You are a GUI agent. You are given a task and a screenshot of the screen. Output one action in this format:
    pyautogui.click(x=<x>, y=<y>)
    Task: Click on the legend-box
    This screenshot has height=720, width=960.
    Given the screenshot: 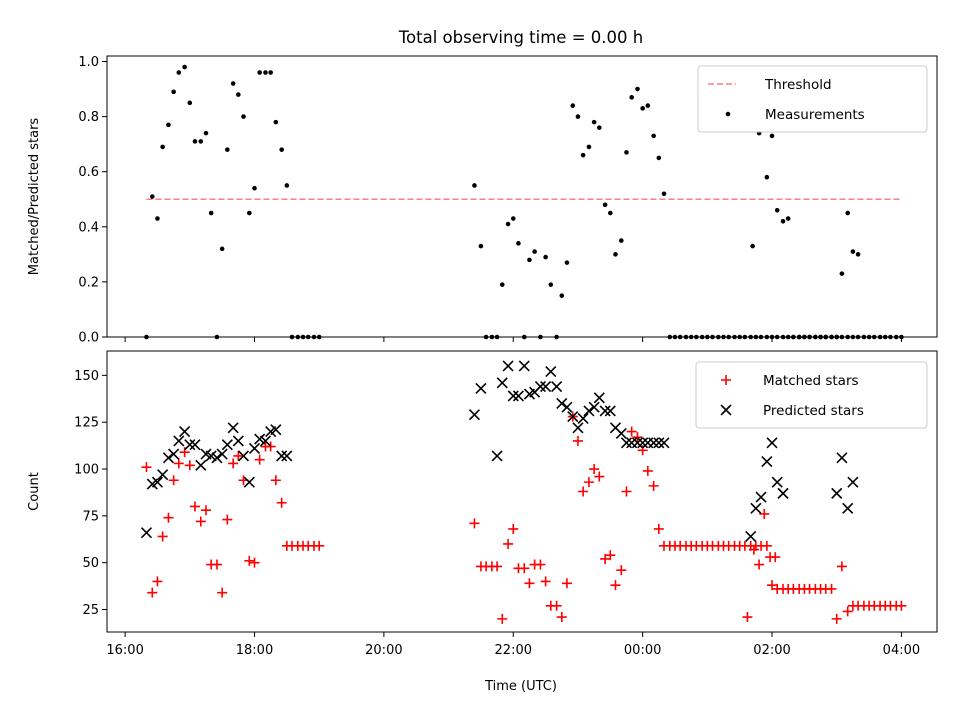 What is the action you would take?
    pyautogui.click(x=811, y=395)
    